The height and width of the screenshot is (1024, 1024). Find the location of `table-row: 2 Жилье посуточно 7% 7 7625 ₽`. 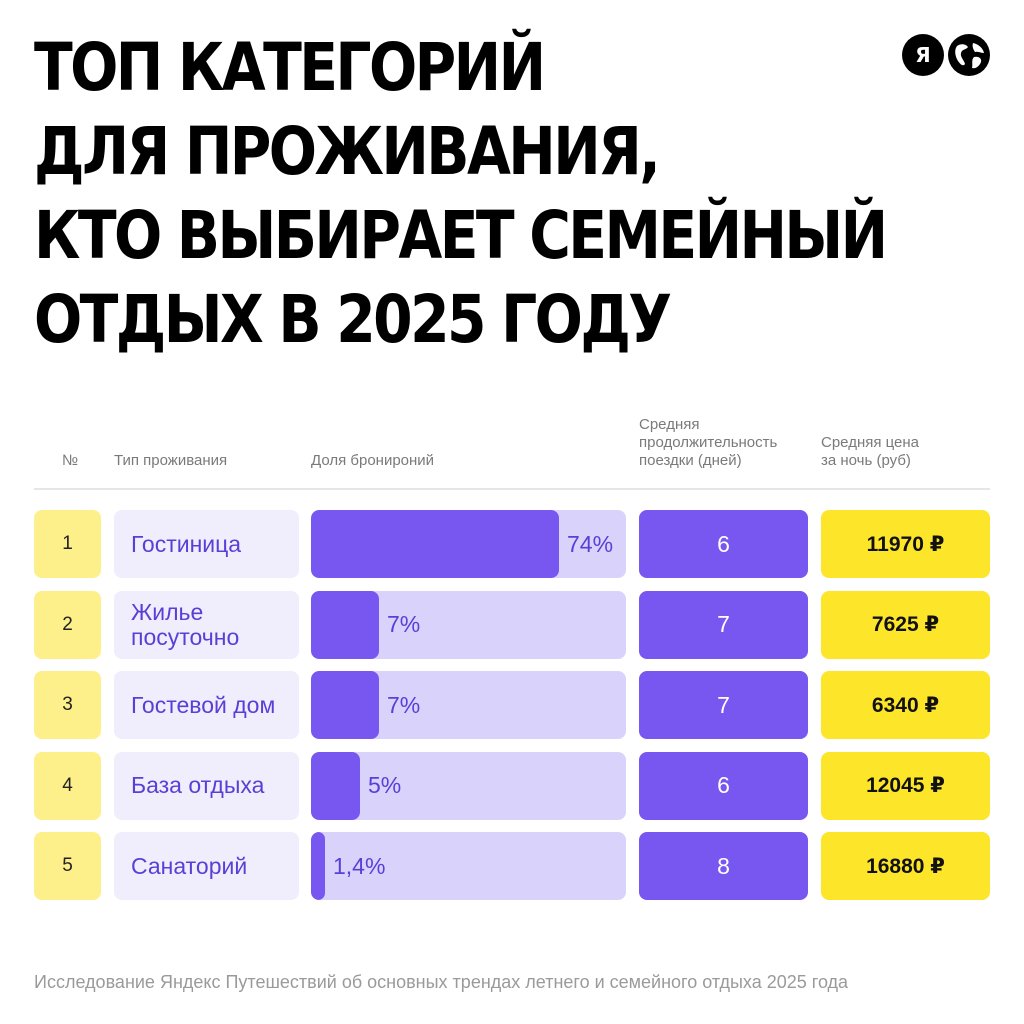

table-row: 2 Жилье посуточно 7% 7 7625 ₽ is located at coordinates (512, 624).